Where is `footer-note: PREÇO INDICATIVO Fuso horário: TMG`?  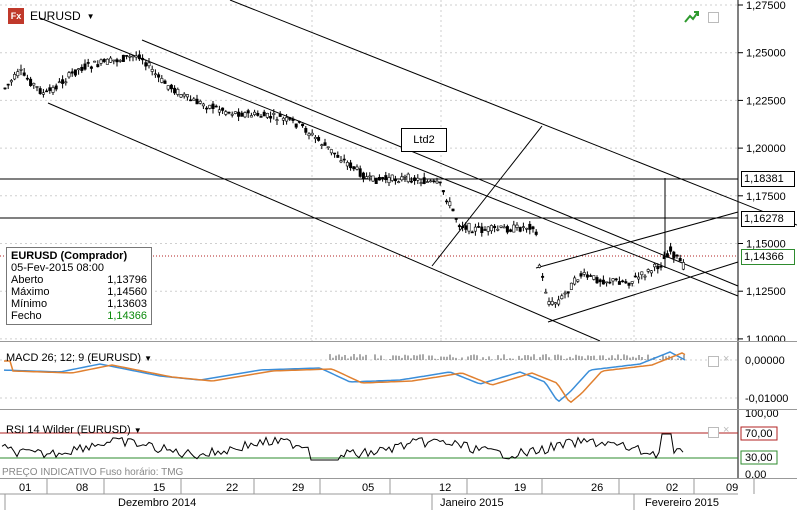
footer-note: PREÇO INDICATIVO Fuso horário: TMG is located at coordinates (93, 472).